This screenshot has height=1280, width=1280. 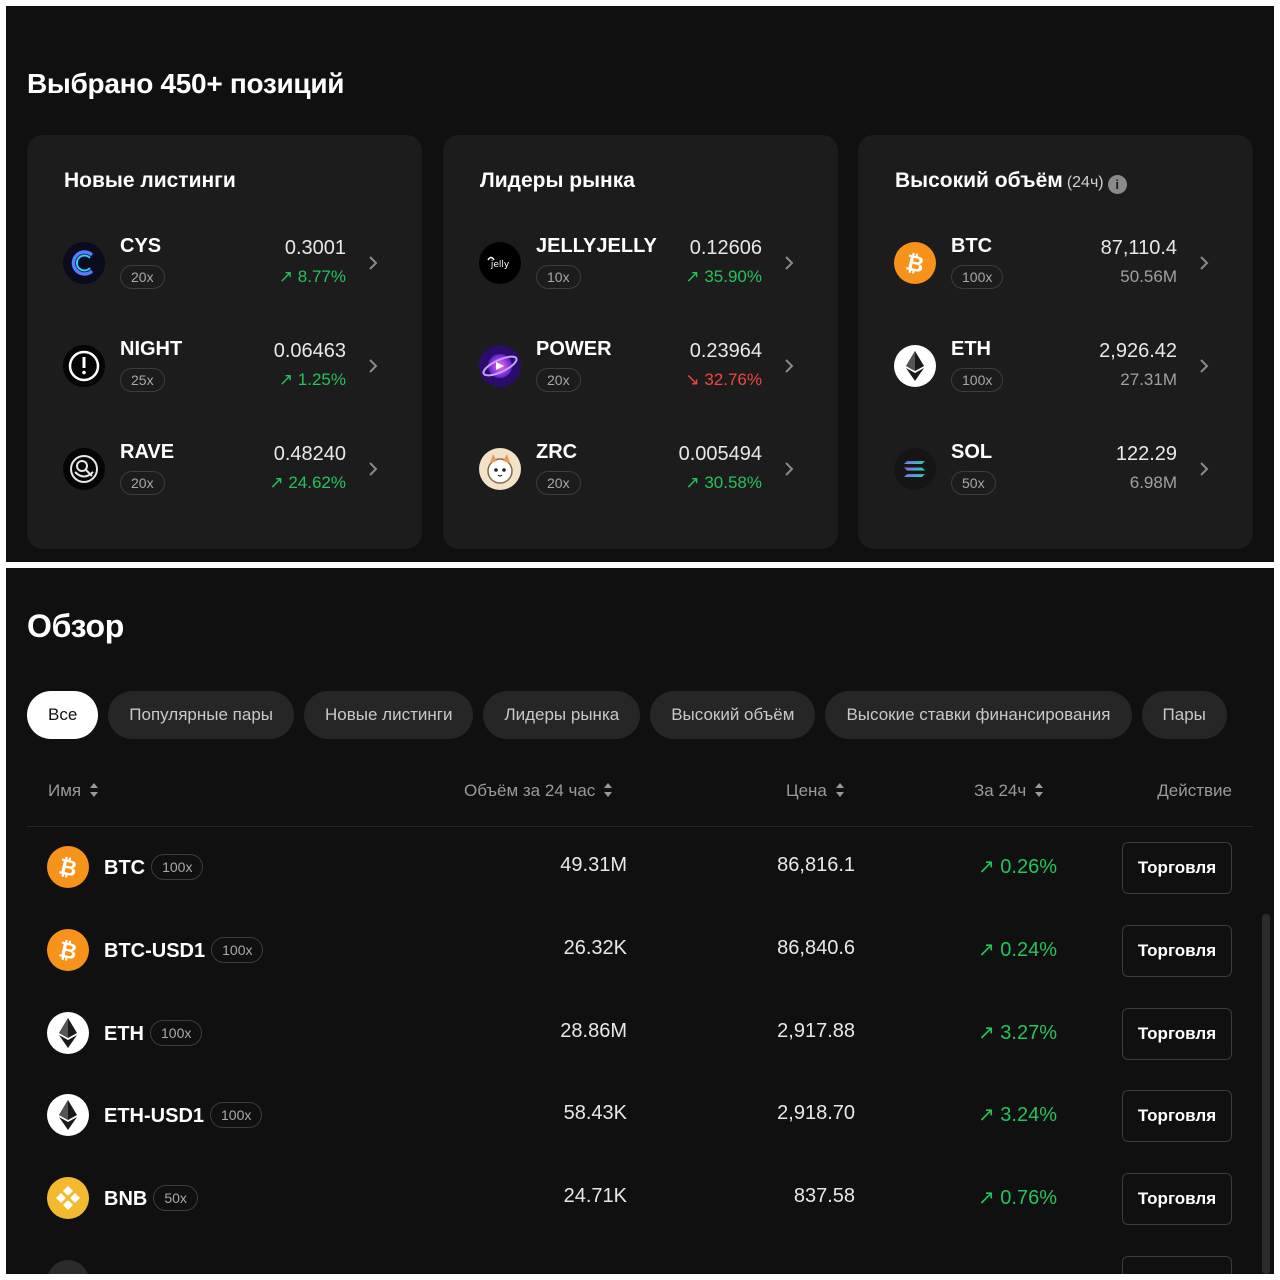 I want to click on card-title: Высокий объём (24ч) i, so click(x=1011, y=181).